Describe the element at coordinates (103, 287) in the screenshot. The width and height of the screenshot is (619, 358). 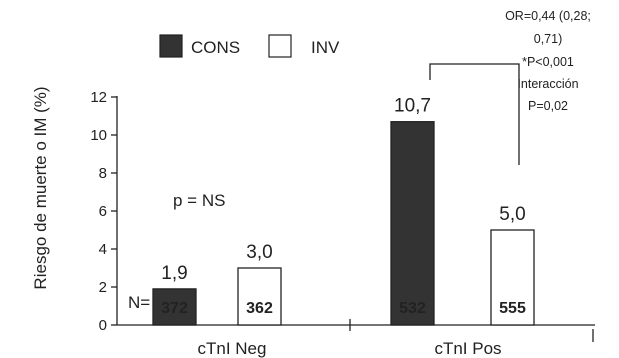
I see `y-tick-label: 2` at that location.